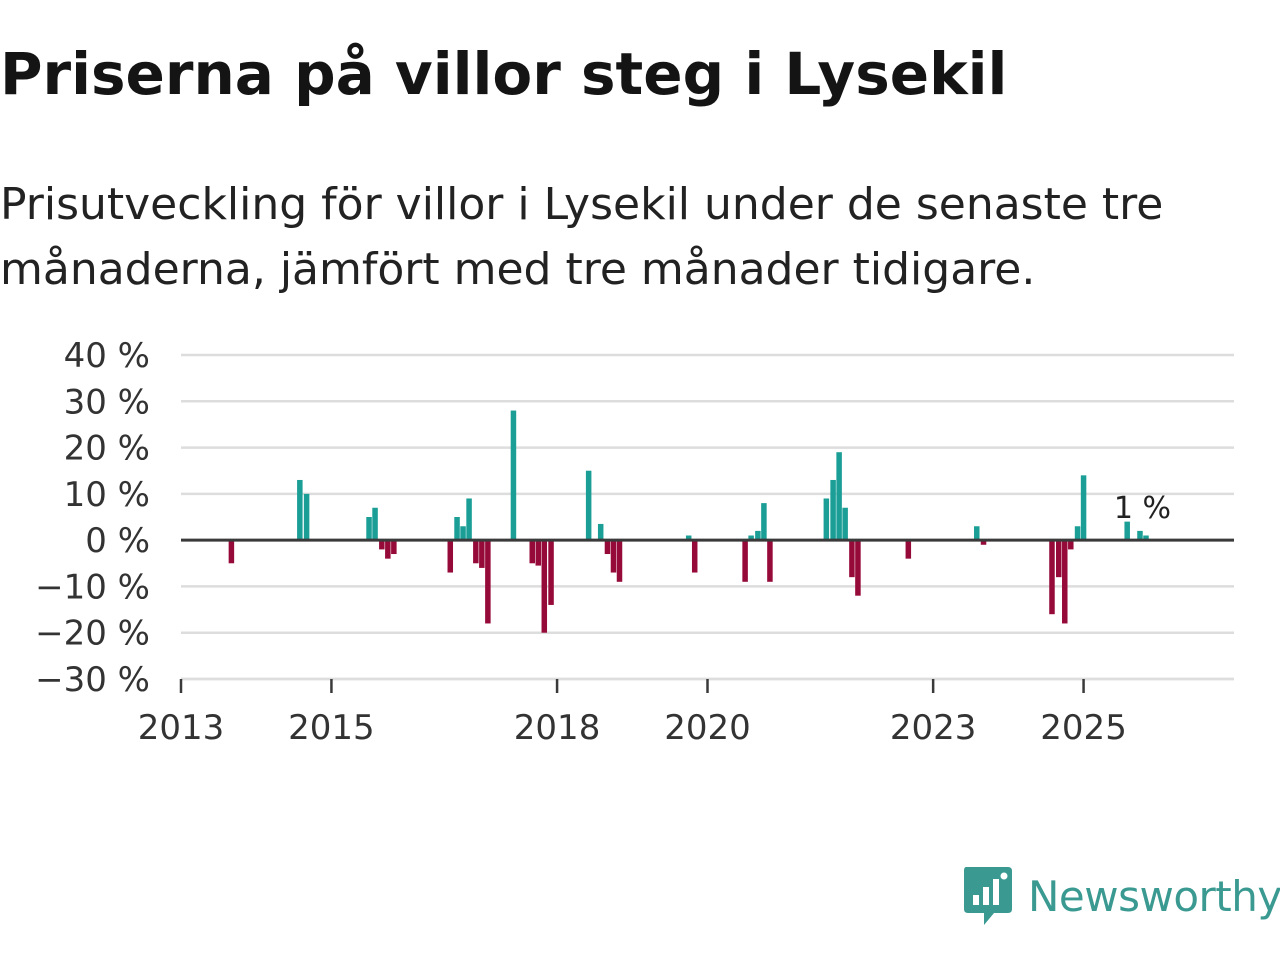  Describe the element at coordinates (107, 449) in the screenshot. I see `y-tick-label: 20 %` at that location.